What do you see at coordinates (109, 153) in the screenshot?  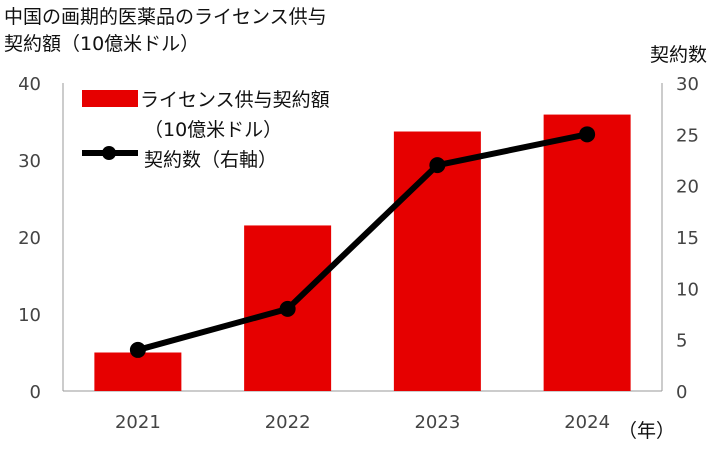 I see `legend-line-marker` at bounding box center [109, 153].